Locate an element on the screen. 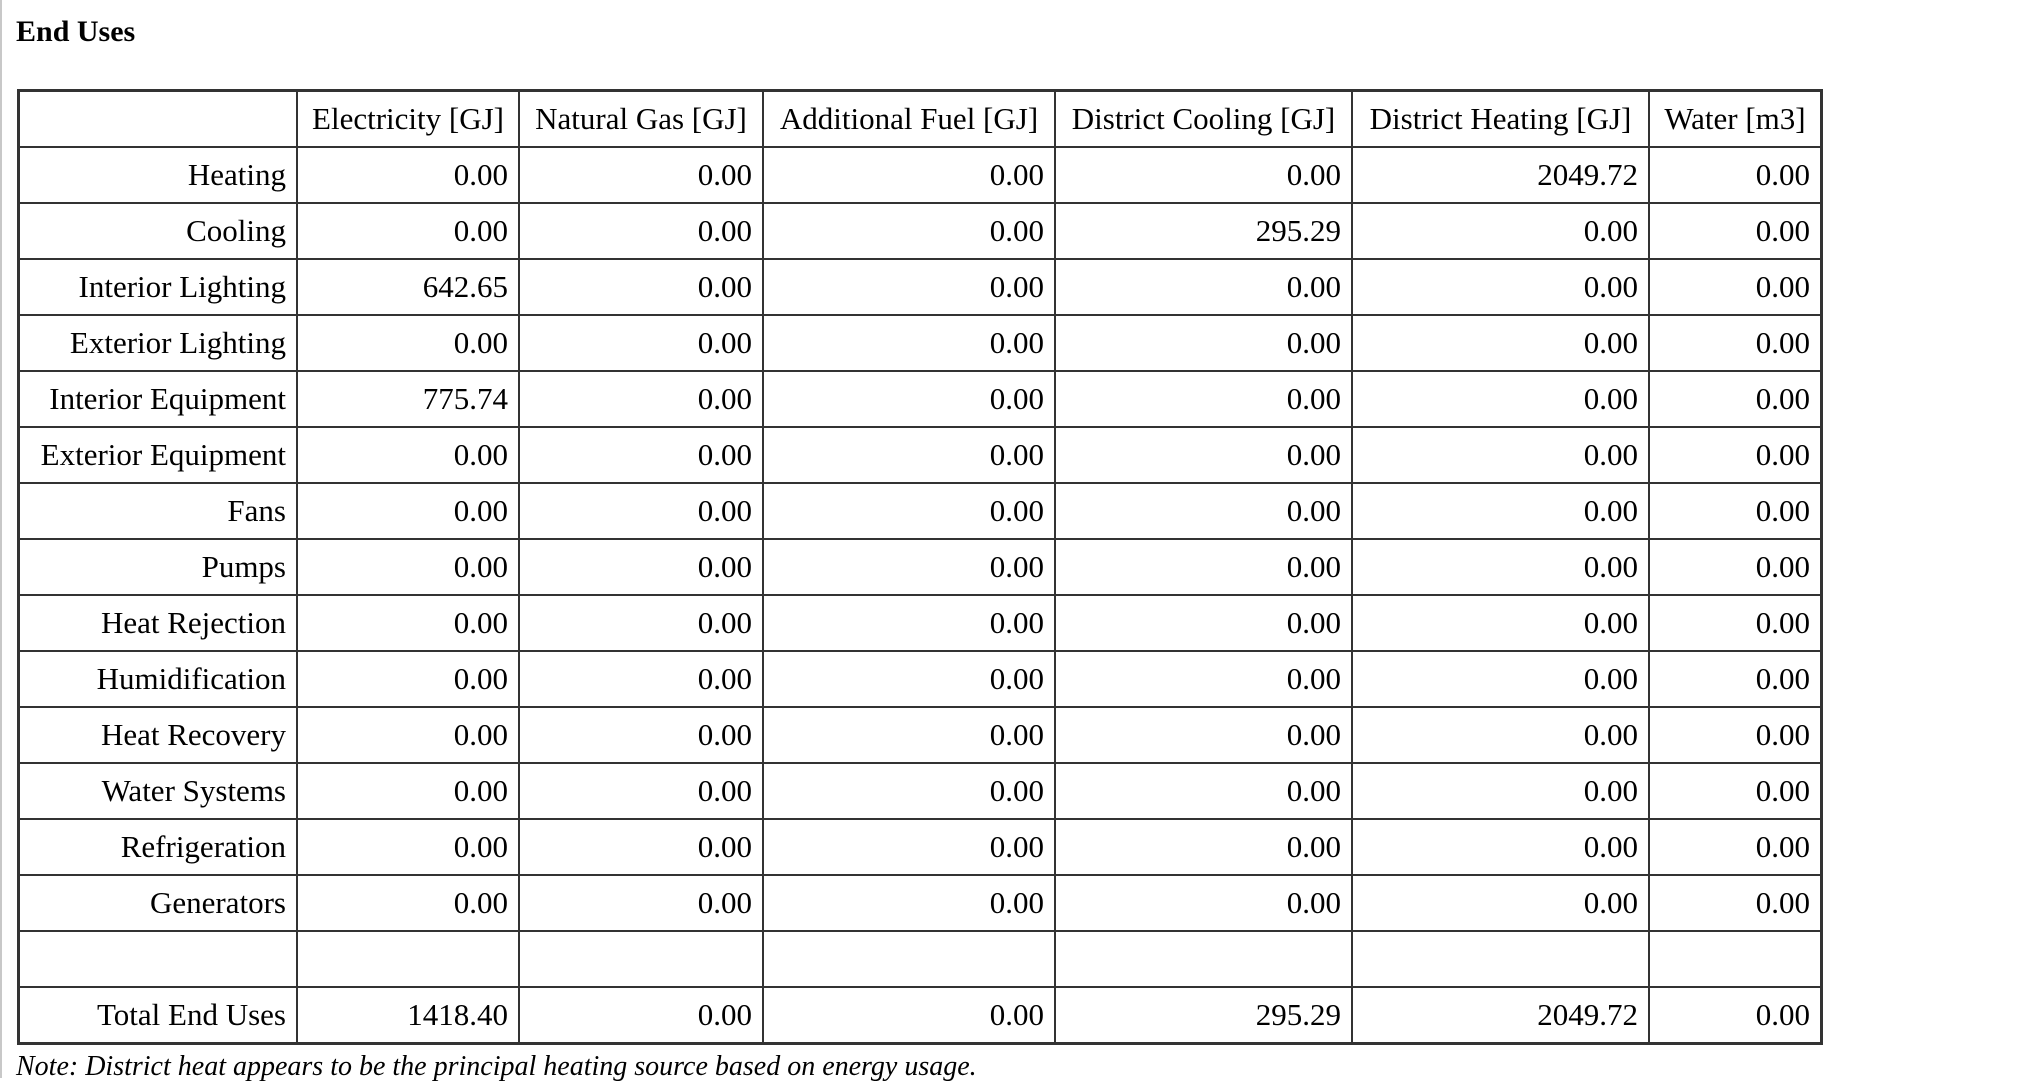 The image size is (2020, 1082). table-row: Refrigeration 0.00 0.00 0.00 0.00 0.00 0.00 is located at coordinates (920, 847).